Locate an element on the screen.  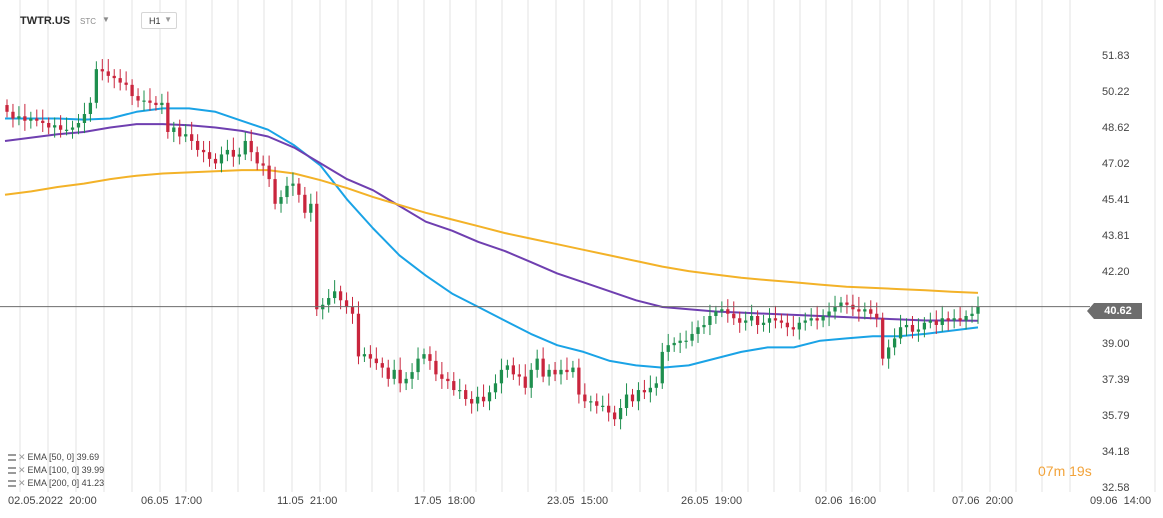
indicator-ema-100: ✕ EMA [100, 0] 39.99 is located at coordinates (56, 470).